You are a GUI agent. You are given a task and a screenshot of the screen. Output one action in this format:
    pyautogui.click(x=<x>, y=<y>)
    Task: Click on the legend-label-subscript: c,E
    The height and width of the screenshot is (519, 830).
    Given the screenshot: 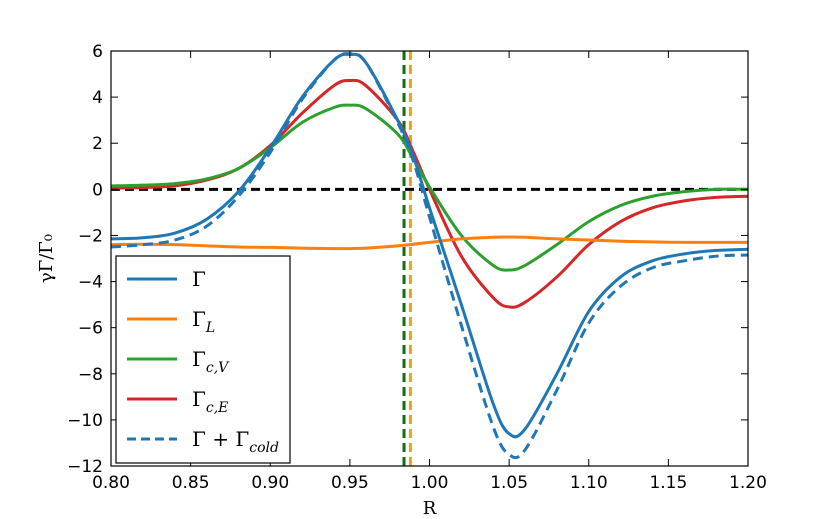 What is the action you would take?
    pyautogui.click(x=217, y=408)
    